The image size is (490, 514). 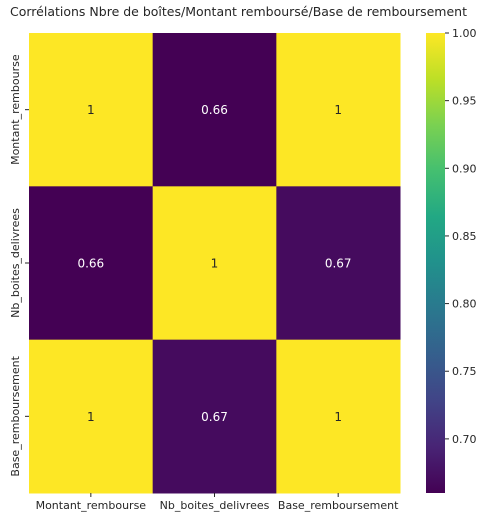 I want to click on colorbar-tick-label: 0.85, so click(x=464, y=236).